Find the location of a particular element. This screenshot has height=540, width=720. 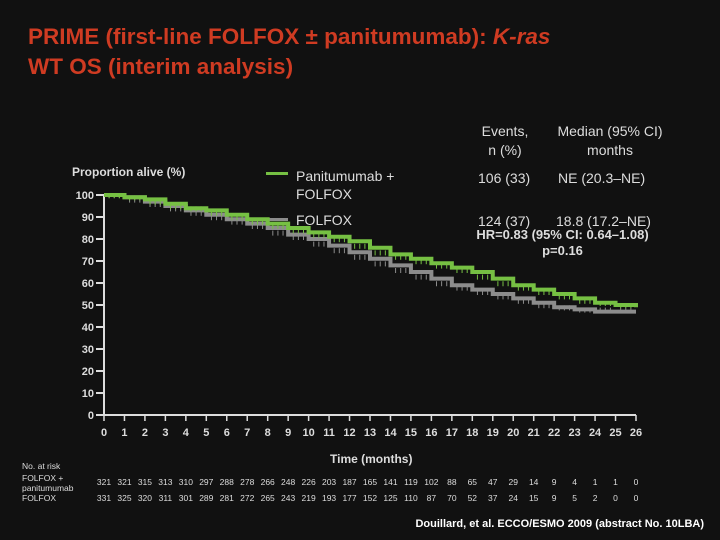

title-kras: K-ras is located at coordinates (521, 36).